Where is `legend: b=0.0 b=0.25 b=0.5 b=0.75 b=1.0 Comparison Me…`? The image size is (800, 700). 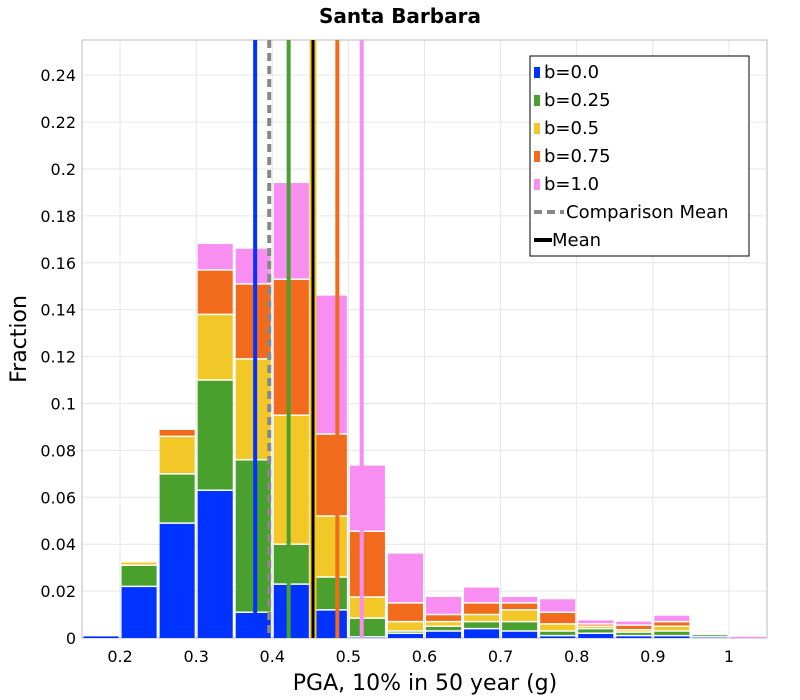 legend: b=0.0 b=0.25 b=0.5 b=0.75 b=1.0 Comparison Me… is located at coordinates (639, 156).